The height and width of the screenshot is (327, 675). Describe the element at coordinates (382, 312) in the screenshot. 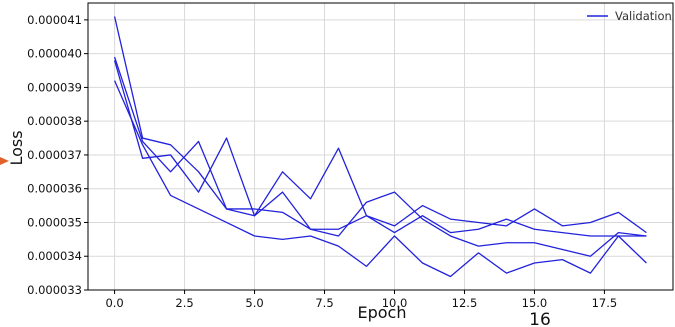

I see `x-axis-title: Epoch` at that location.